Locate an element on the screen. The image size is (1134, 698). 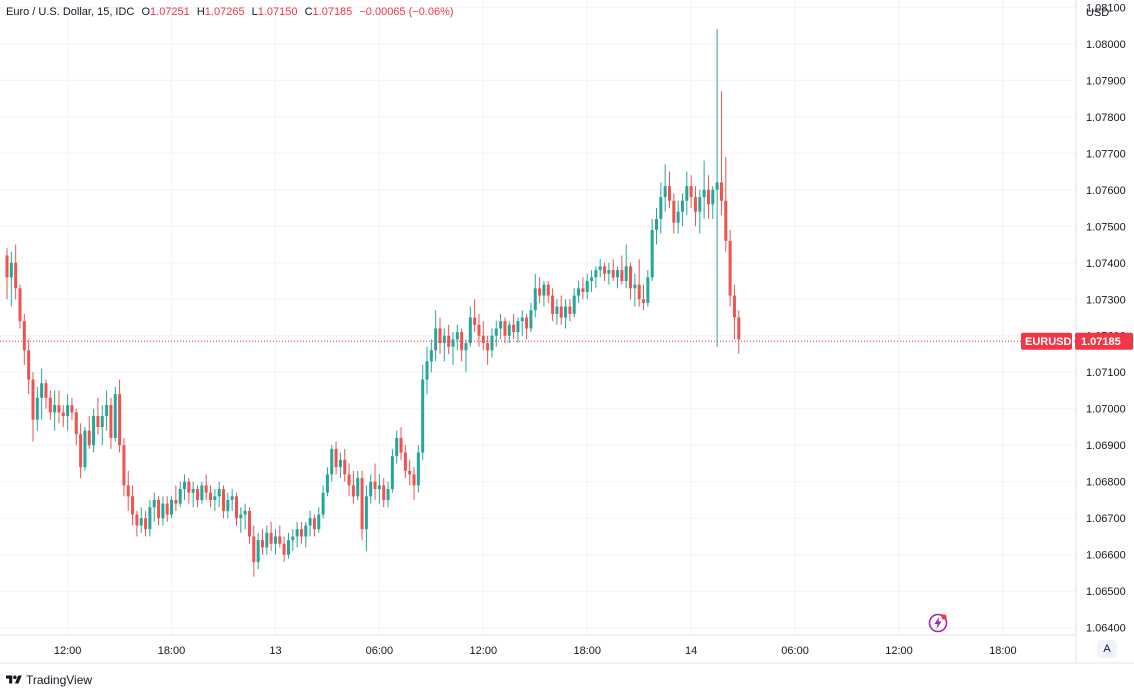
price-tag: EURUSD 1.07185 is located at coordinates (1077, 341).